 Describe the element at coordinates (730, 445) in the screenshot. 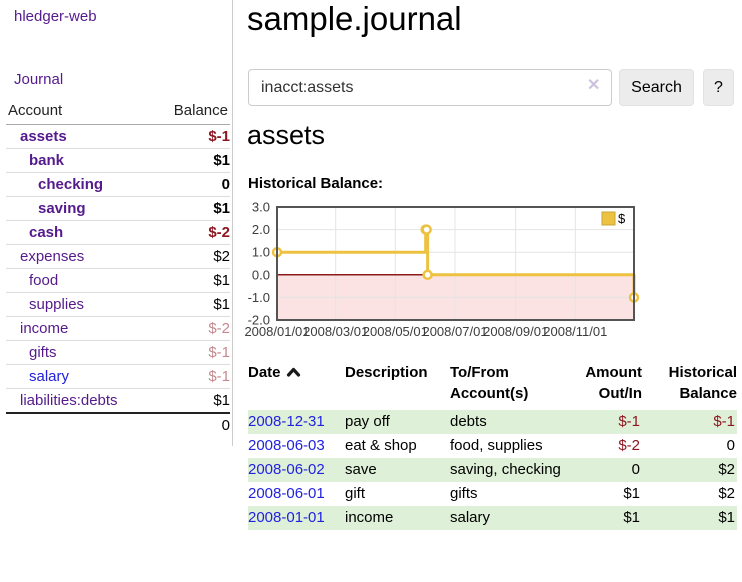

I see `transaction-balance: 0` at that location.